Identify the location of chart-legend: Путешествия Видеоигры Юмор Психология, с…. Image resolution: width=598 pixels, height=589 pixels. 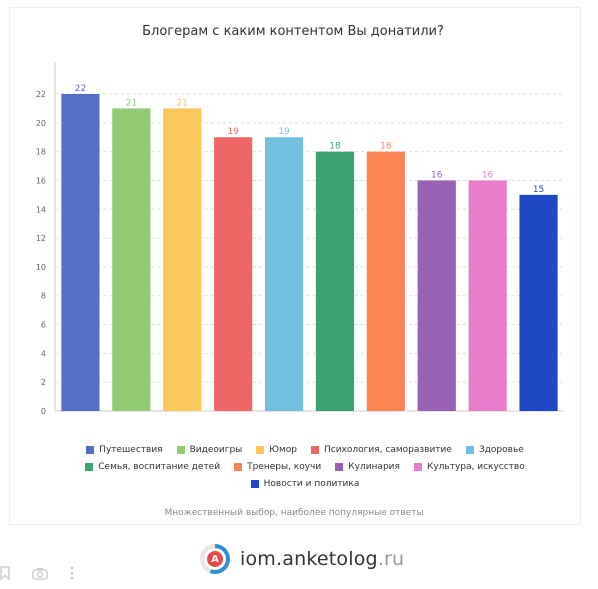
(305, 466).